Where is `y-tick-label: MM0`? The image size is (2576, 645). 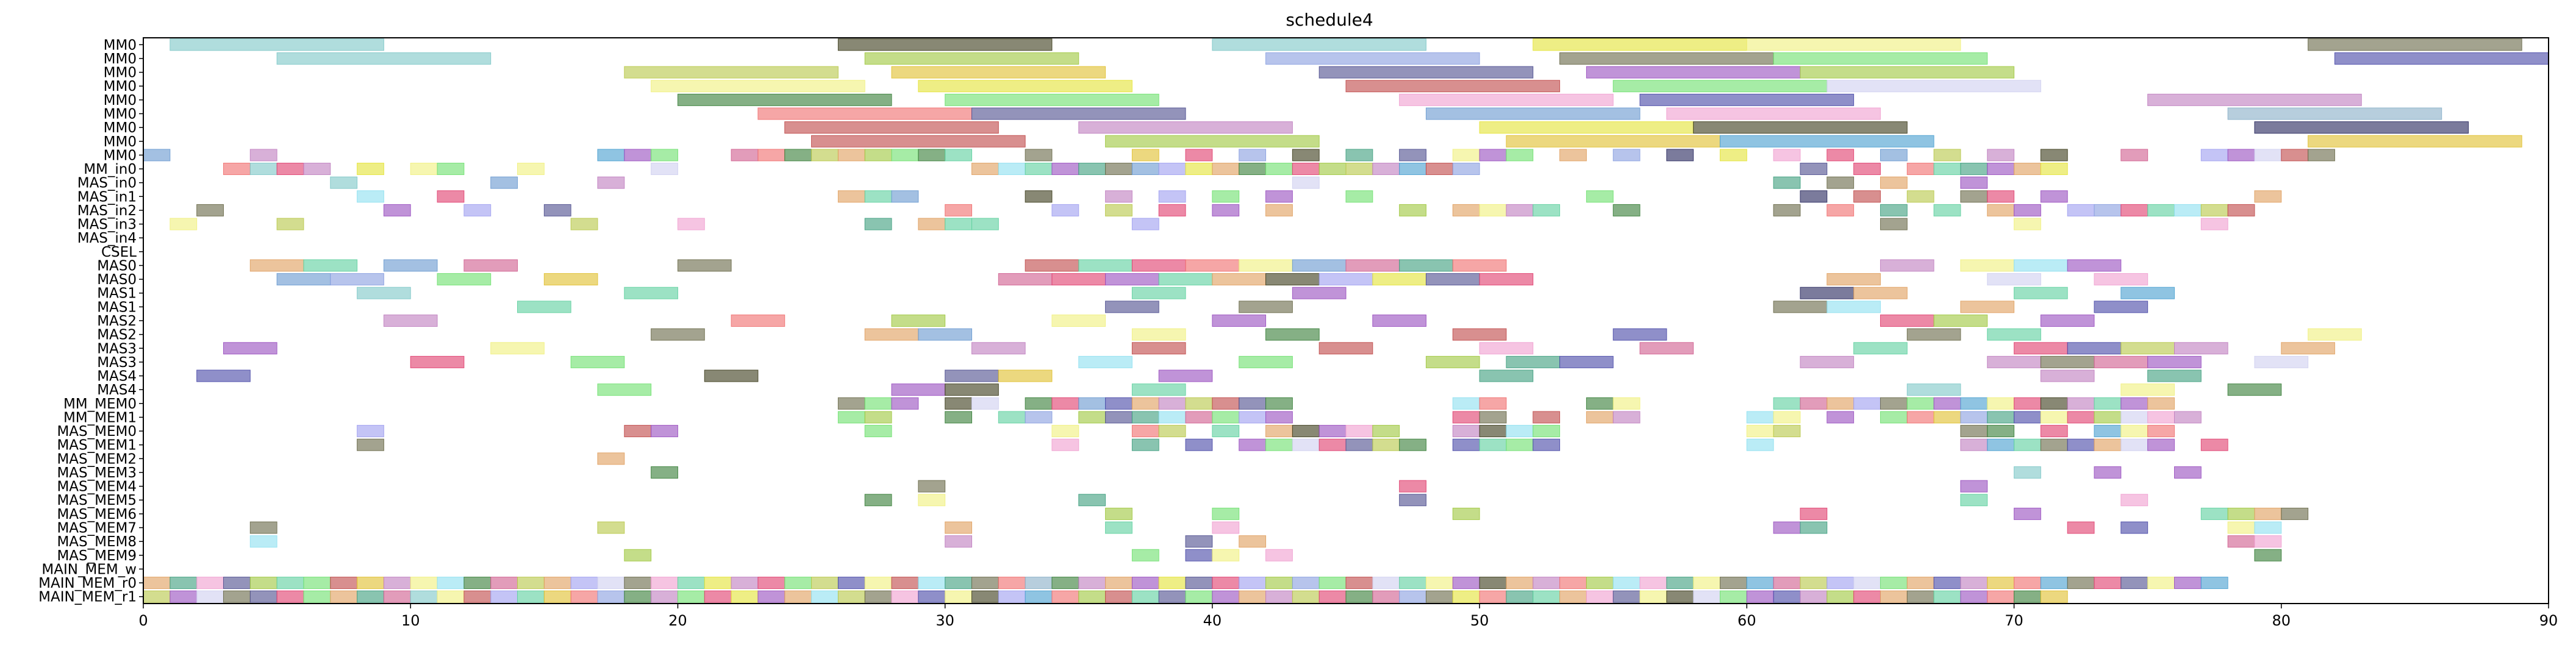
y-tick-label: MM0 is located at coordinates (120, 155).